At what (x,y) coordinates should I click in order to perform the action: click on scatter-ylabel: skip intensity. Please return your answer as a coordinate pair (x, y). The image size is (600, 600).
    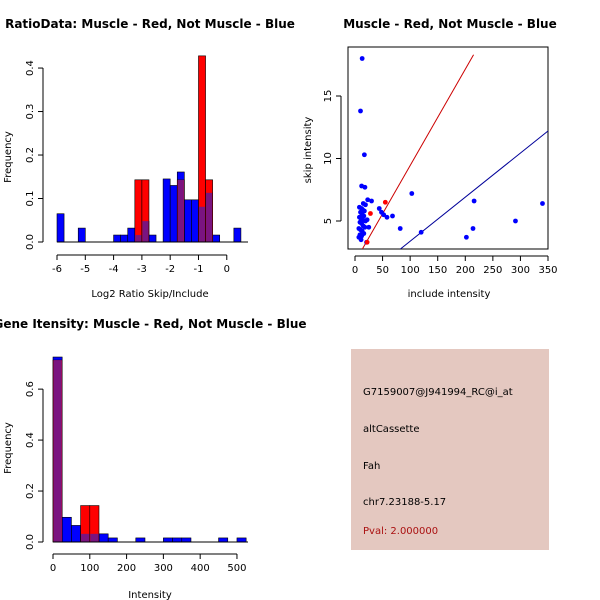
    Looking at the image, I should click on (308, 150).